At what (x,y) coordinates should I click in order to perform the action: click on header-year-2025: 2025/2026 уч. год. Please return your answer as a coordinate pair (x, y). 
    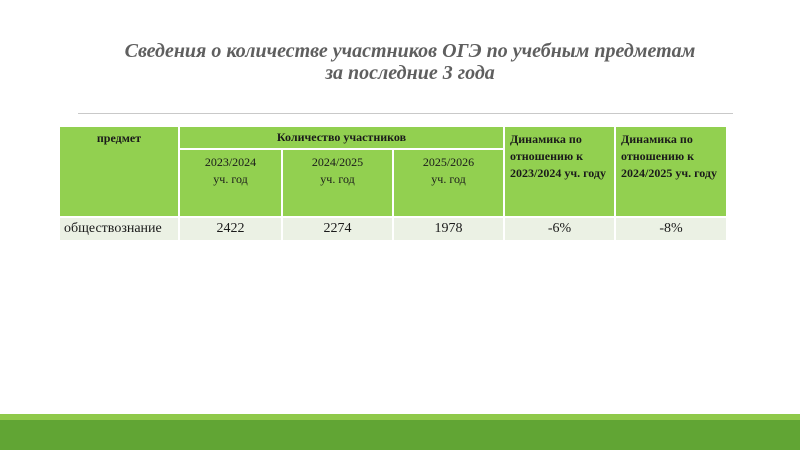
    Looking at the image, I should click on (448, 183).